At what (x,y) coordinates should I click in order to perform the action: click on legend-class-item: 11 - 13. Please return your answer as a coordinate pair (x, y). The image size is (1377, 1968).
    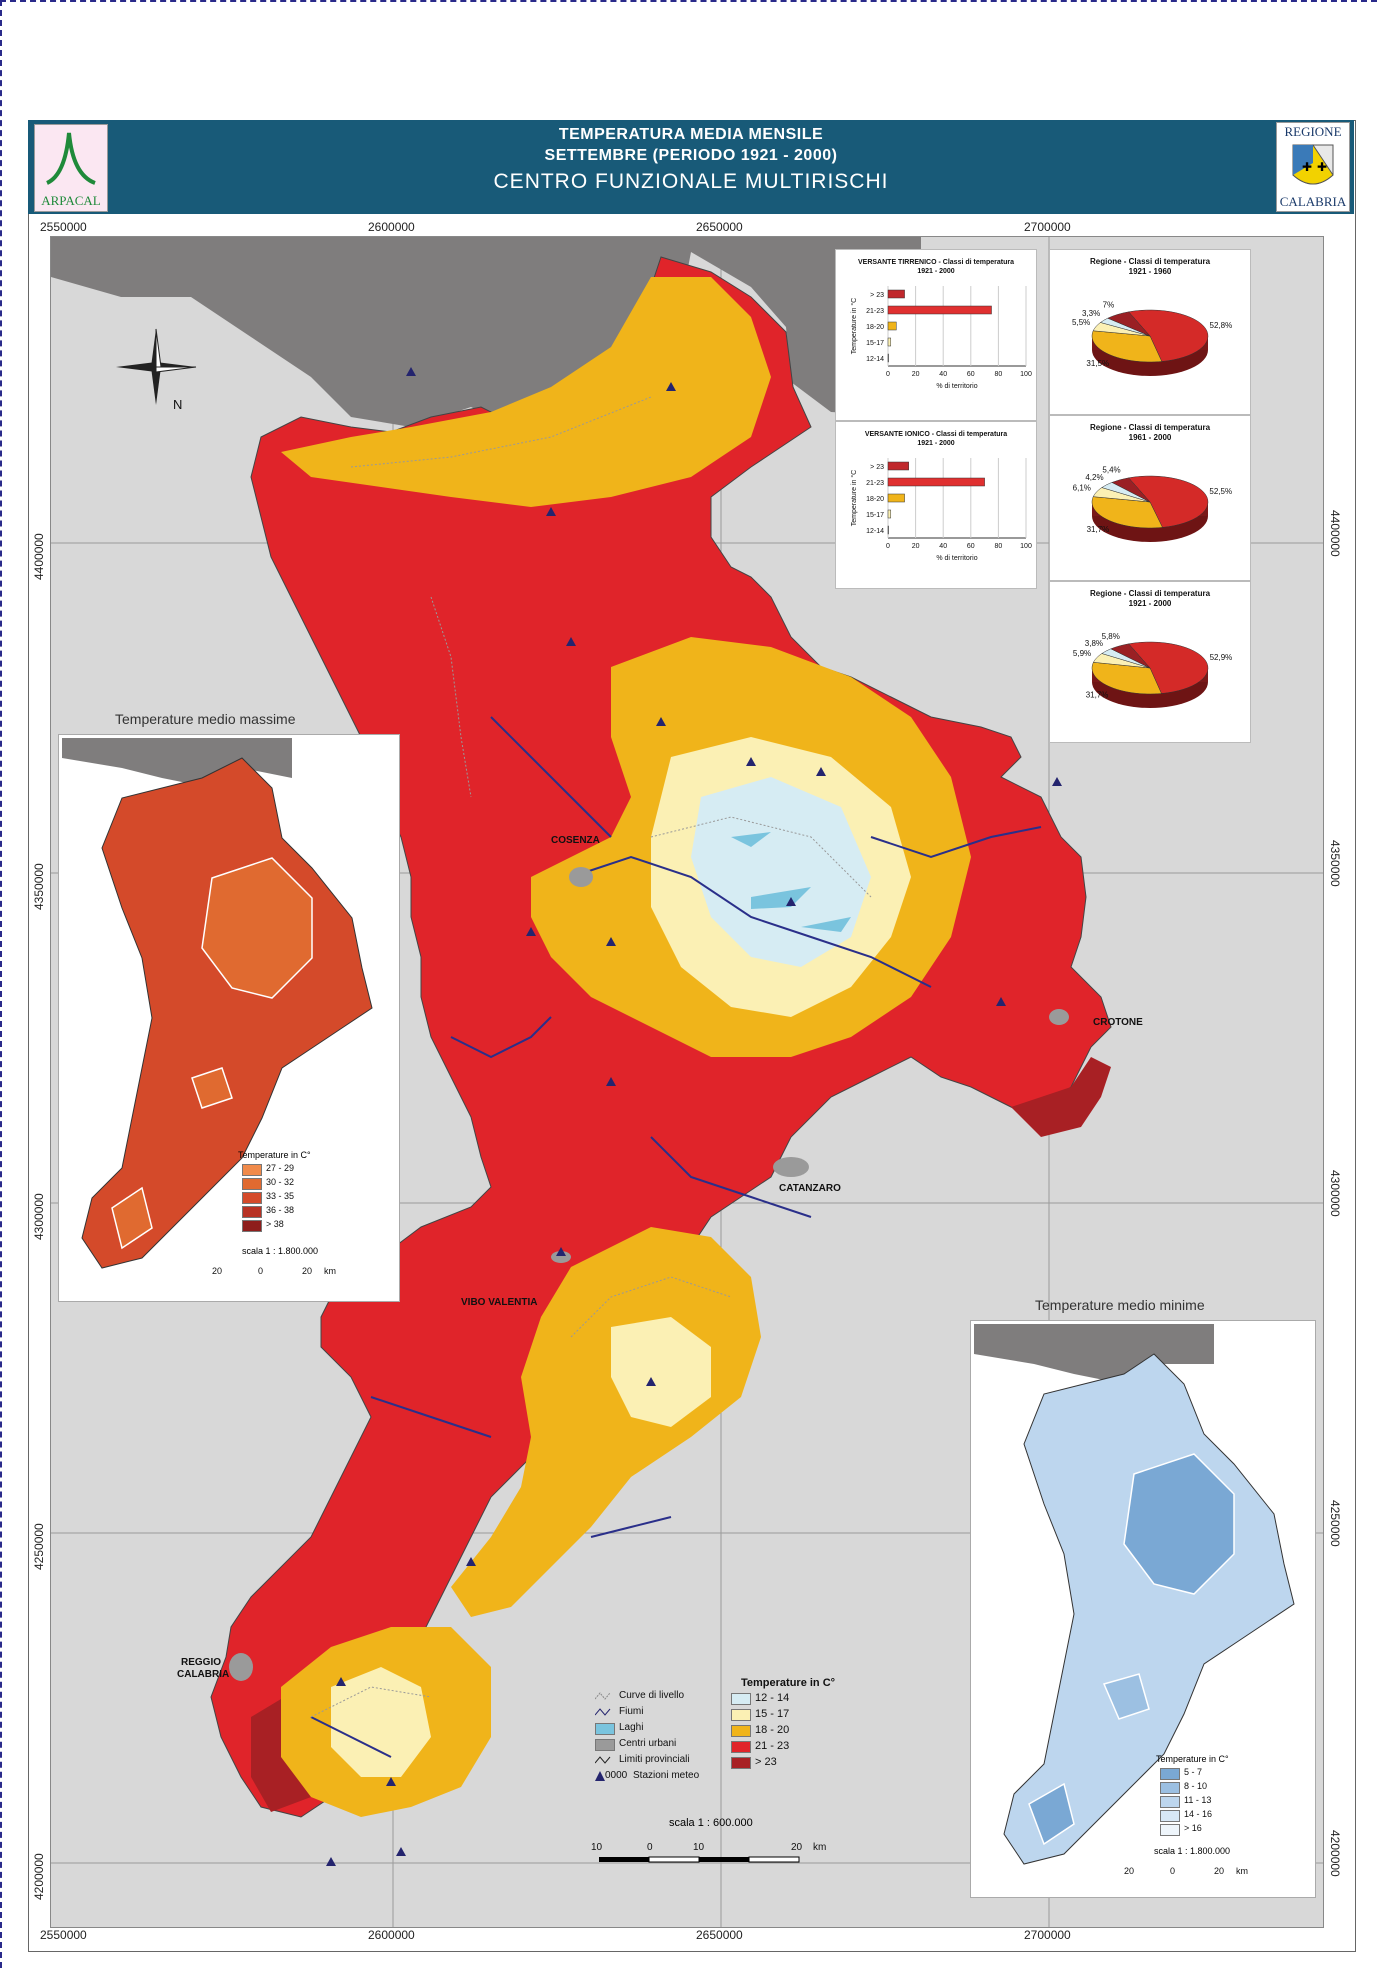
    Looking at the image, I should click on (1220, 1801).